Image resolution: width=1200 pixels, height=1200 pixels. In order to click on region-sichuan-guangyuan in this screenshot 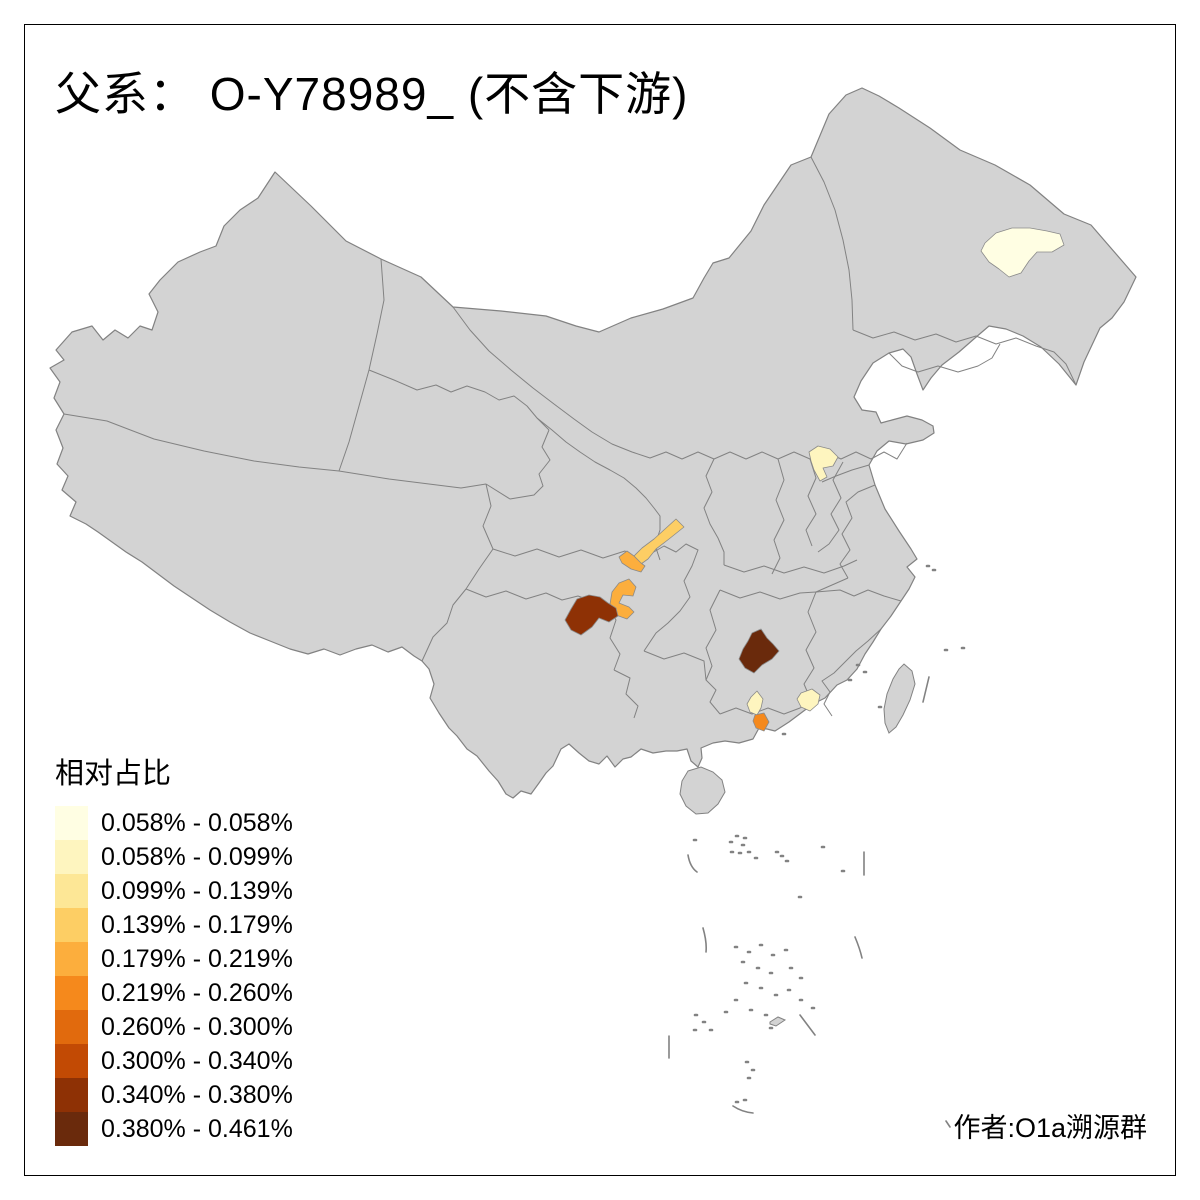, I will do `click(632, 561)`.